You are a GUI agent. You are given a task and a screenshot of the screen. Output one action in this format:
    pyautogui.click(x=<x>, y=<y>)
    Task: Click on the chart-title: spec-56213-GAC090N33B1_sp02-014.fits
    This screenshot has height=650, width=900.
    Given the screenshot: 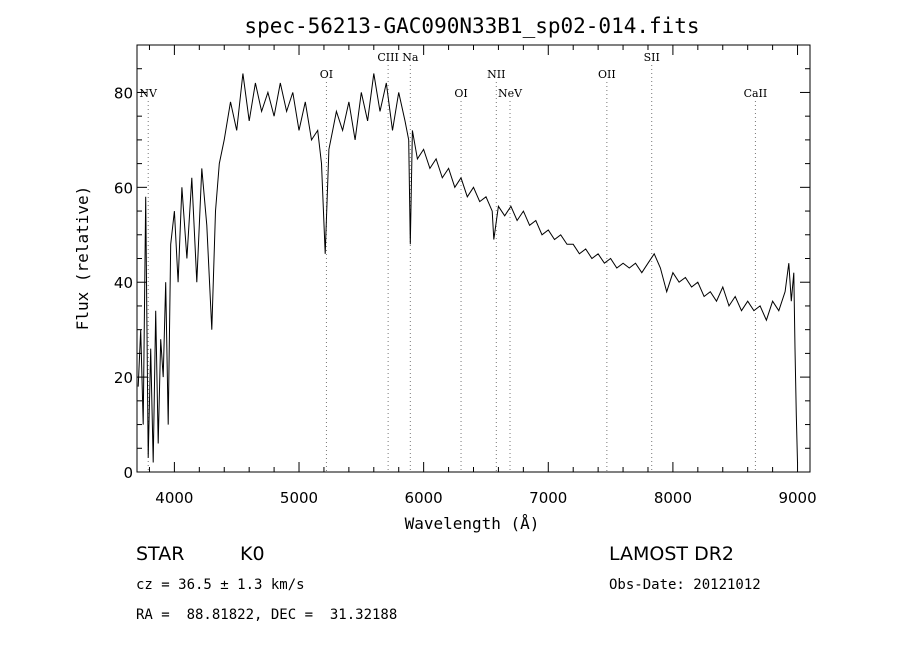 What is the action you would take?
    pyautogui.click(x=471, y=26)
    